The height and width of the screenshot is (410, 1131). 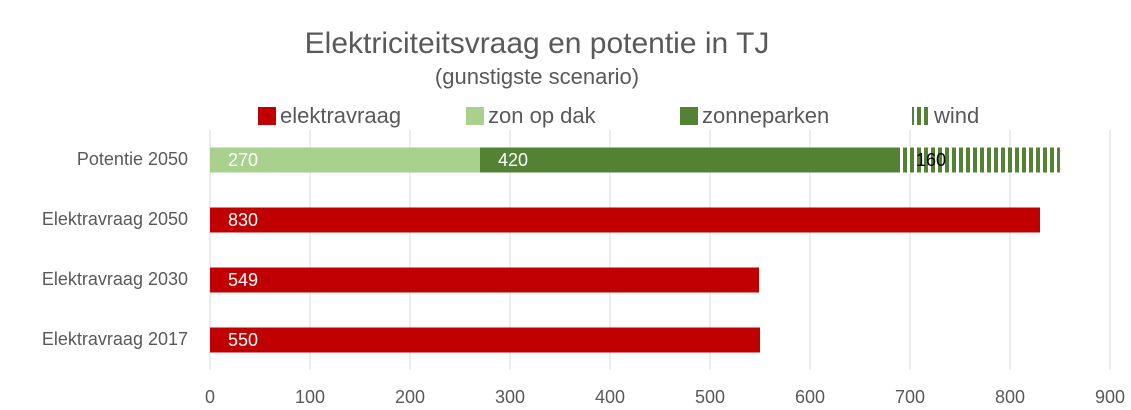 I want to click on y-tick-label: Elektravraag 2050, so click(x=115, y=219).